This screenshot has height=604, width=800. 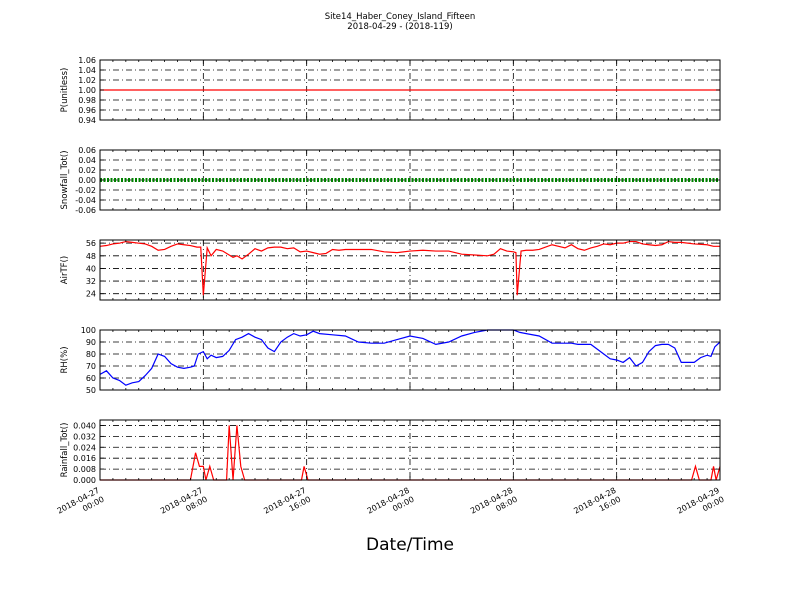 I want to click on chart-subtitle: 2018-04-29 - (2018-119), so click(x=399, y=27).